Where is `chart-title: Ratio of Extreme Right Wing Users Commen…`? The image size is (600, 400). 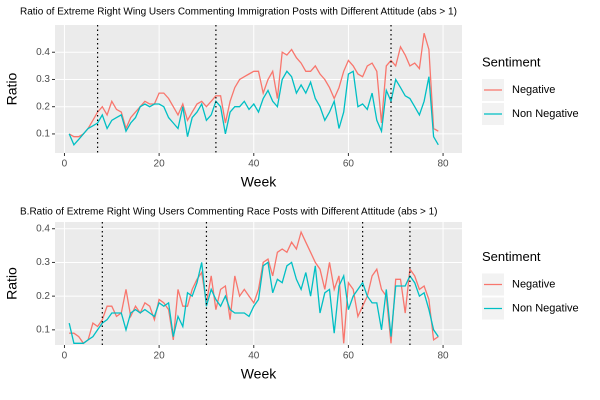 chart-title: Ratio of Extreme Right Wing Users Commen… is located at coordinates (238, 12).